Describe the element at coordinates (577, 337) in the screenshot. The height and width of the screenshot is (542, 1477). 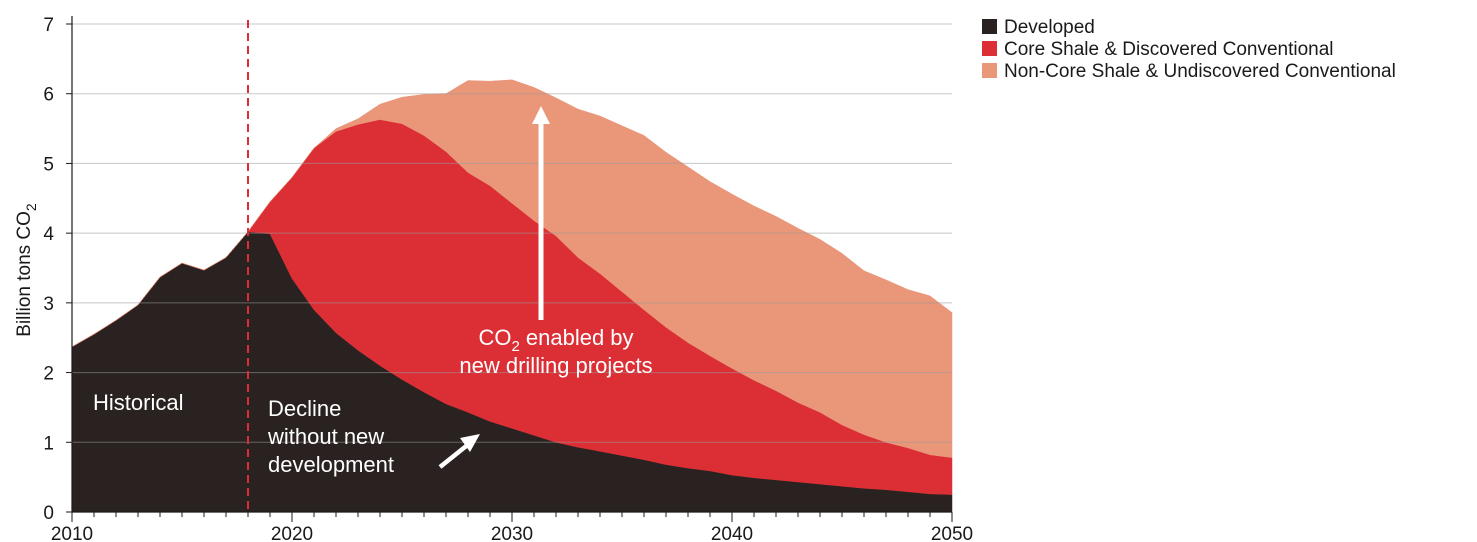
I see `annotation-enabled-rest: enabled by` at that location.